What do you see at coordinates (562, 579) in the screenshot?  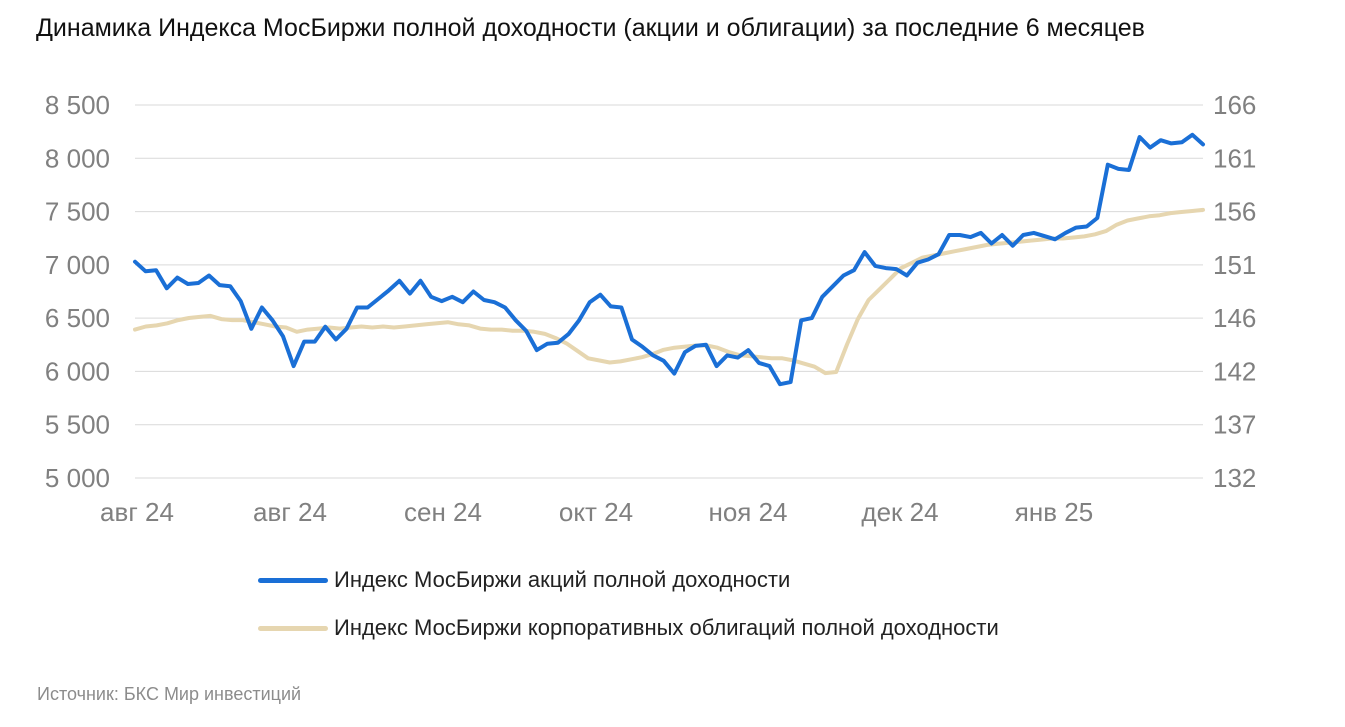 I see `legend-label-stocks: Индекс МосБиржи акций полной доходности` at bounding box center [562, 579].